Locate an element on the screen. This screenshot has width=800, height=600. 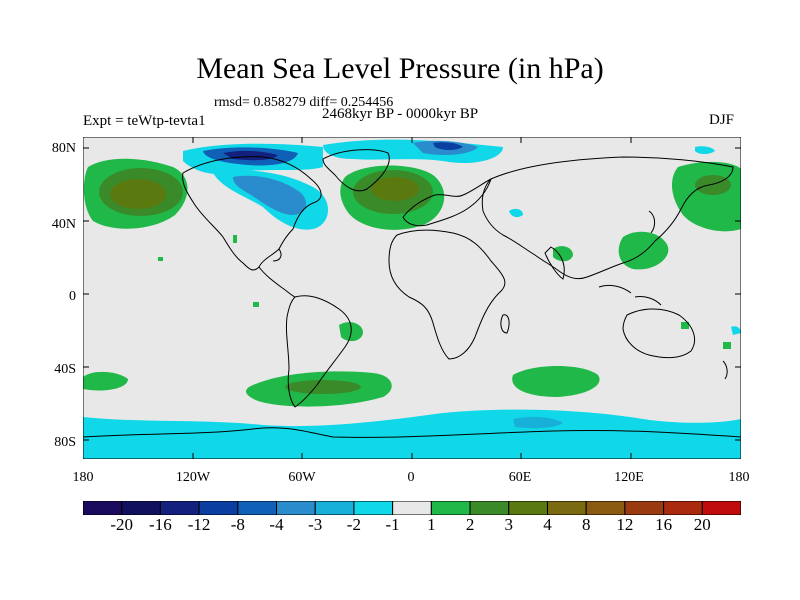
lat-label-40s: 40S is located at coordinates (65, 369).